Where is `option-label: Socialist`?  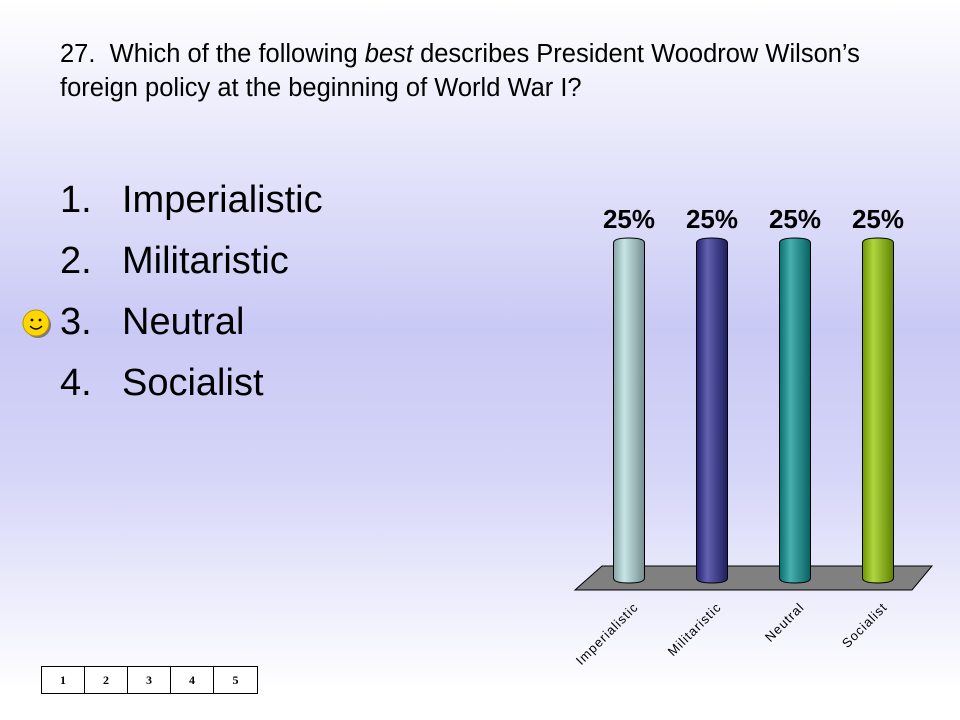
option-label: Socialist is located at coordinates (193, 383).